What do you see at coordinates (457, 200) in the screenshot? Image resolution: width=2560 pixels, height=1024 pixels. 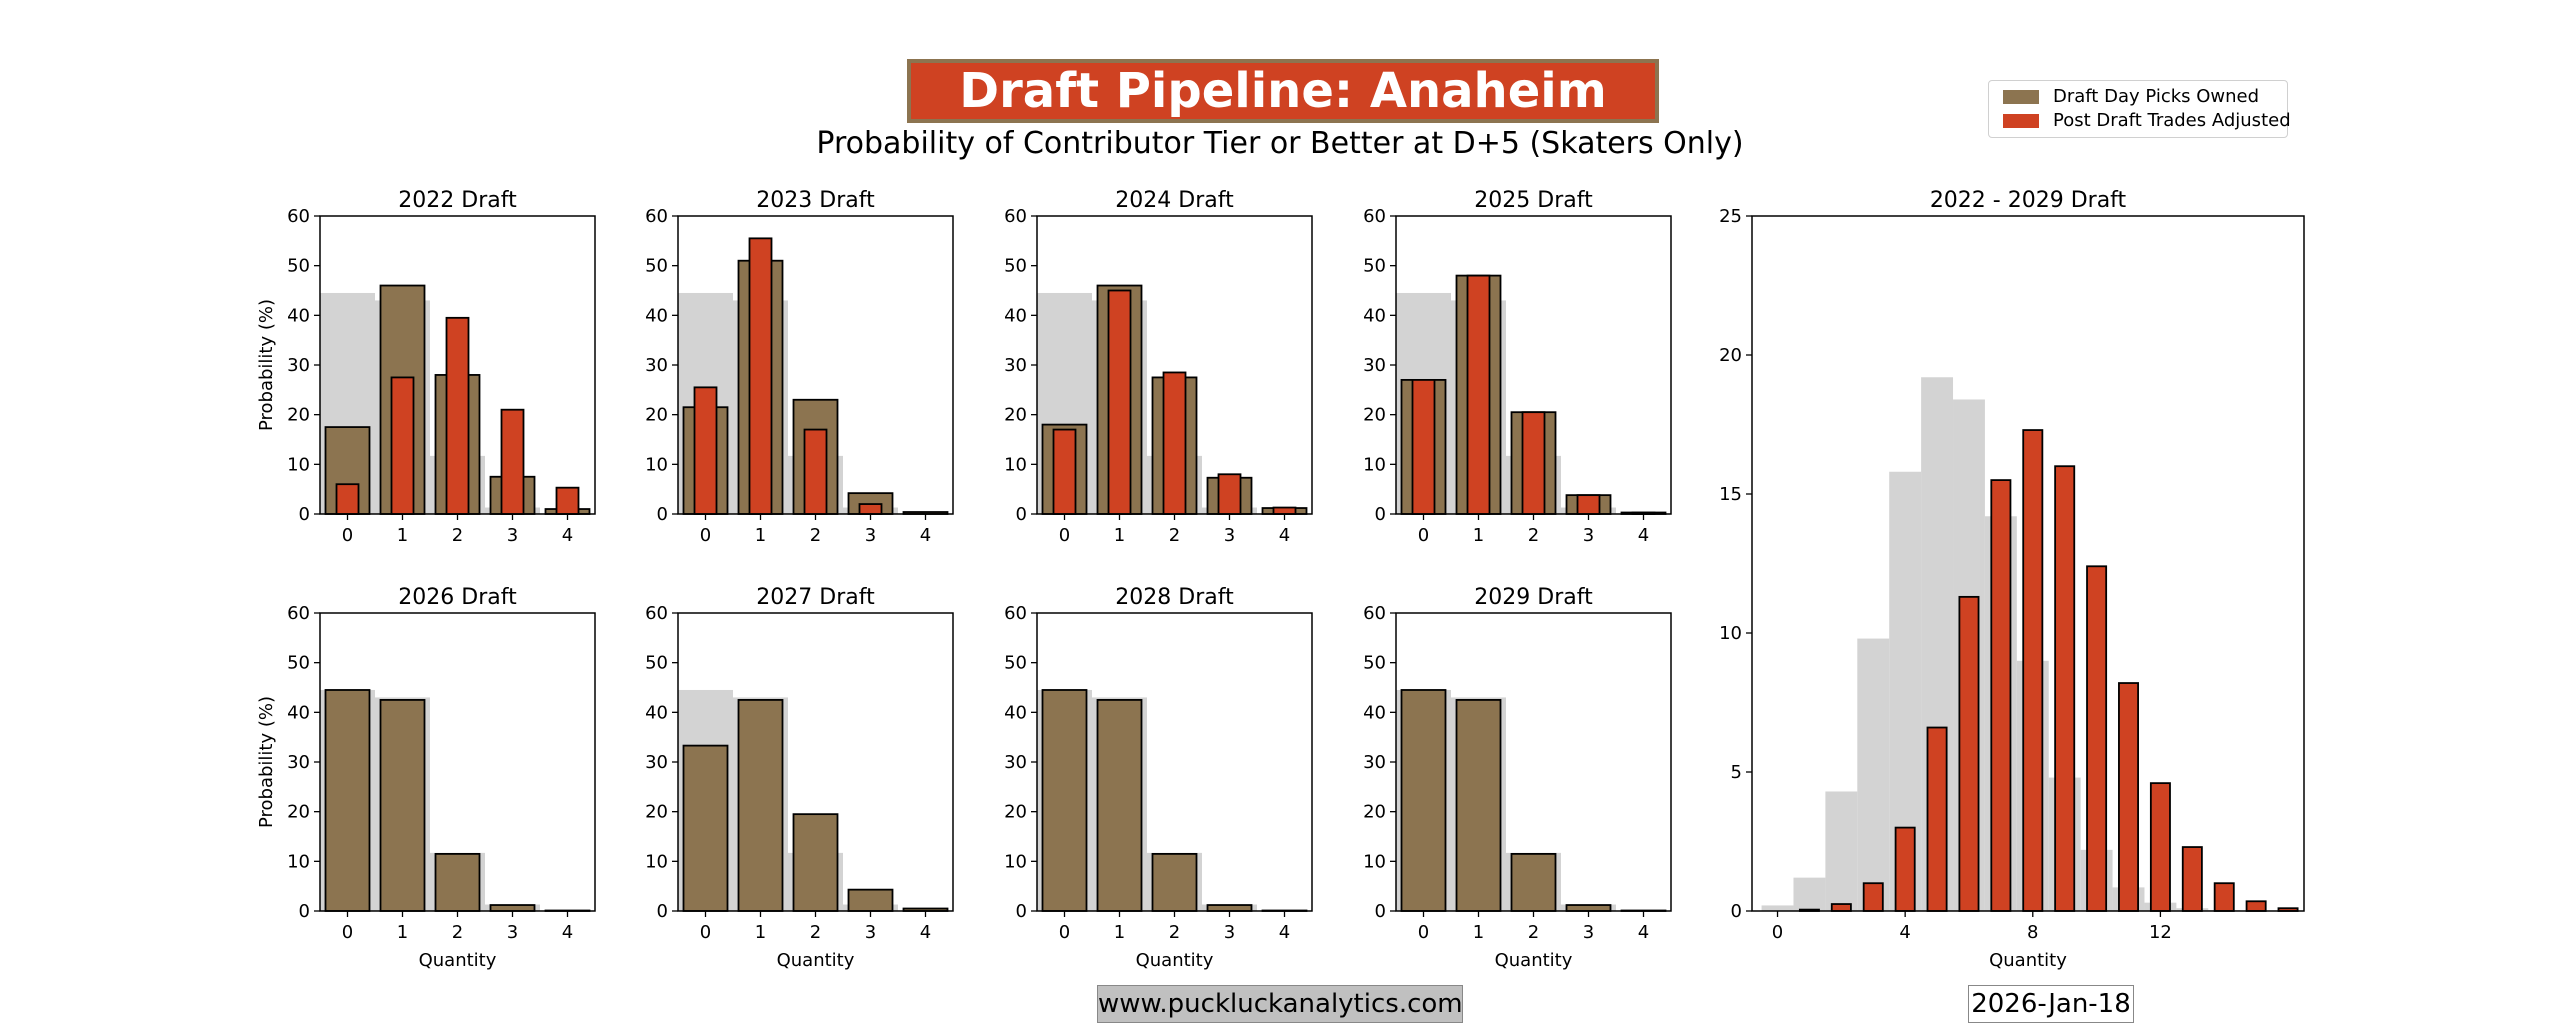 I see `chart-title: 2022 Draft` at bounding box center [457, 200].